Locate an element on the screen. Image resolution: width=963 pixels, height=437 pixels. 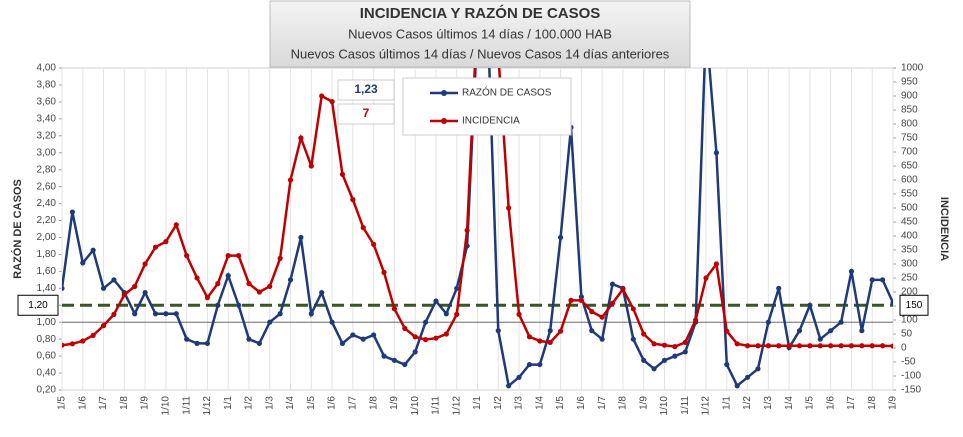
y-tick-label: 1,40 is located at coordinates (47, 288).